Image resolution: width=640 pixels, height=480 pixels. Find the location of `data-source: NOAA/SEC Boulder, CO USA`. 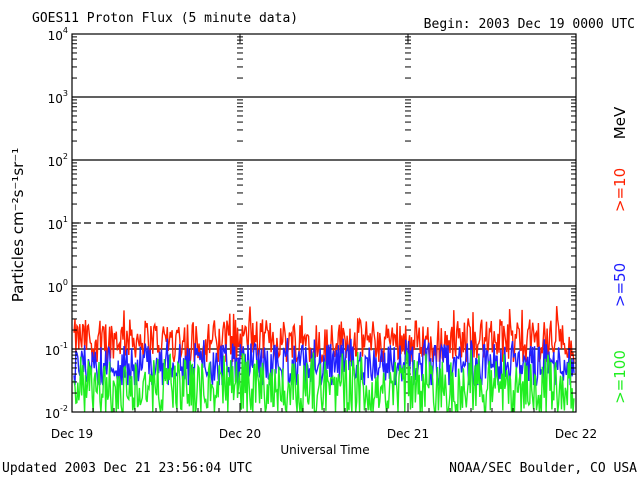

data-source: NOAA/SEC Boulder, CO USA is located at coordinates (543, 468).